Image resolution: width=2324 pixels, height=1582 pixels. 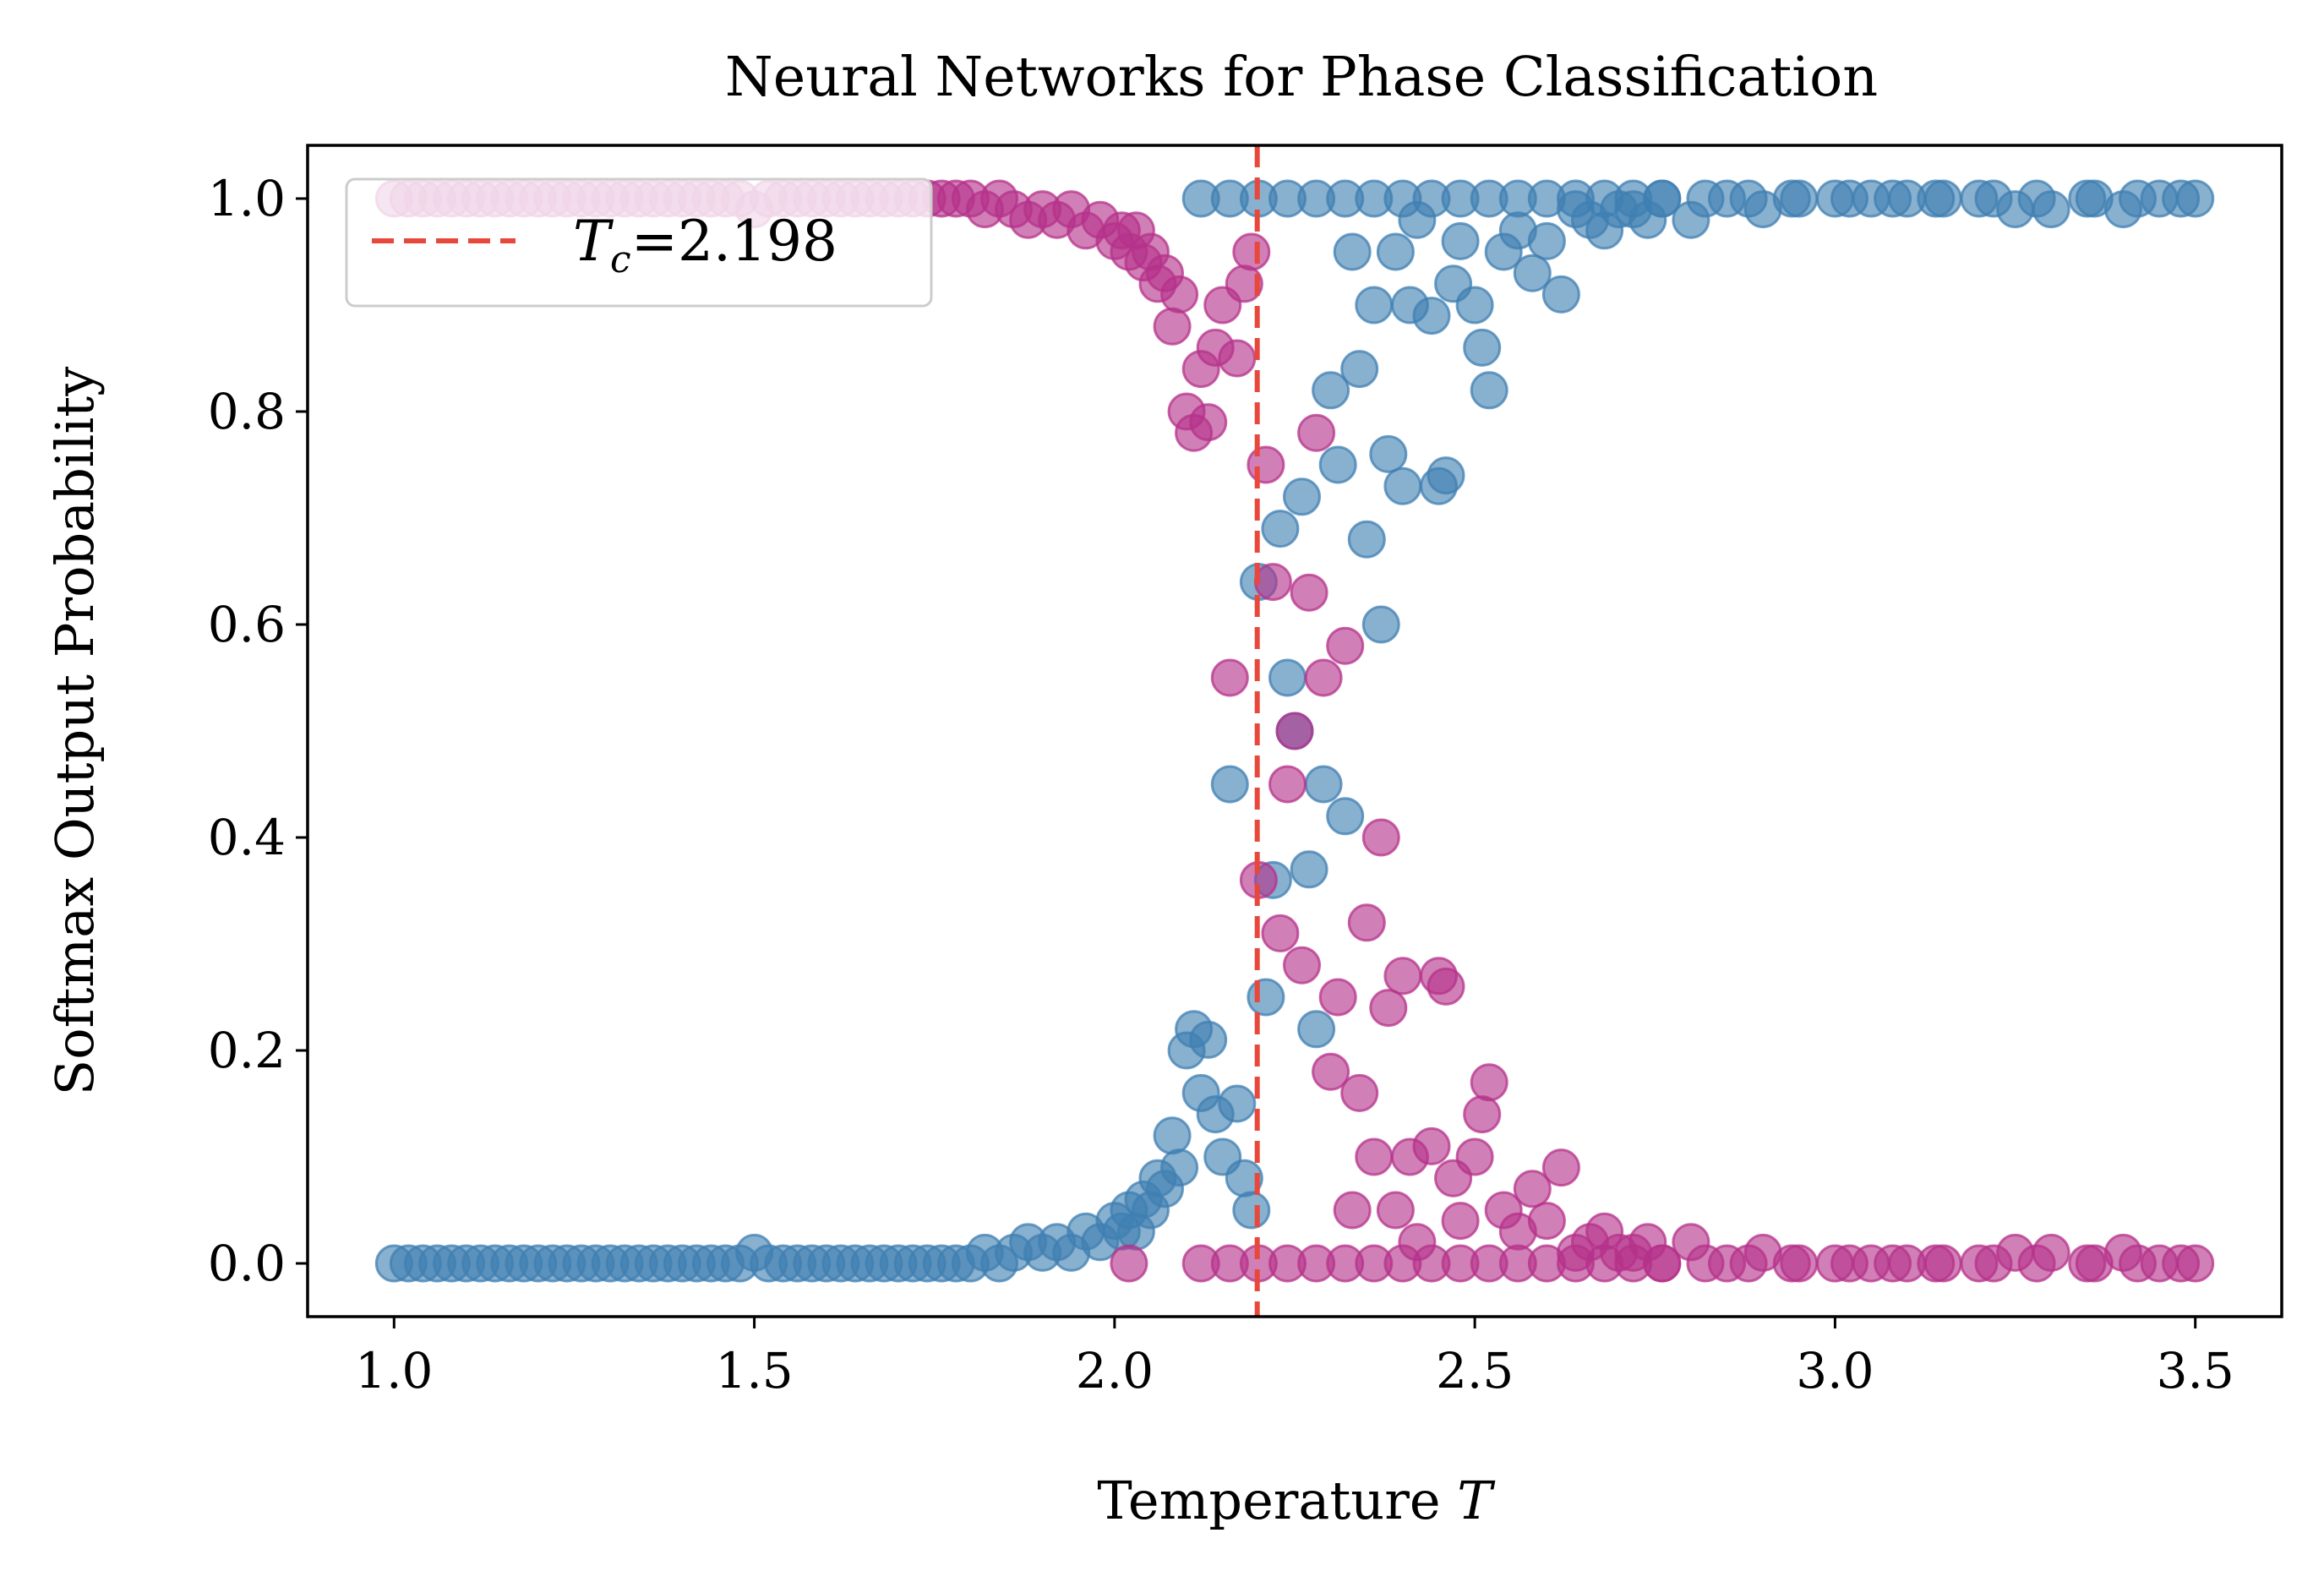 I want to click on x-axis-title-variable: T, so click(x=1476, y=1500).